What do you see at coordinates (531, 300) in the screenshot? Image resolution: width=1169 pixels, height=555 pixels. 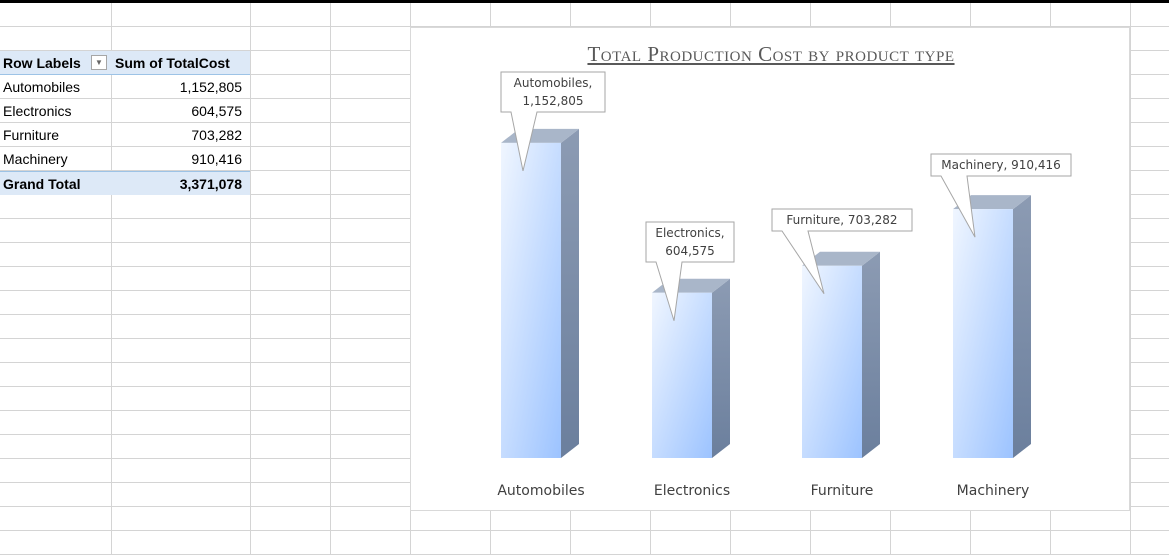 I see `bar-automobiles` at bounding box center [531, 300].